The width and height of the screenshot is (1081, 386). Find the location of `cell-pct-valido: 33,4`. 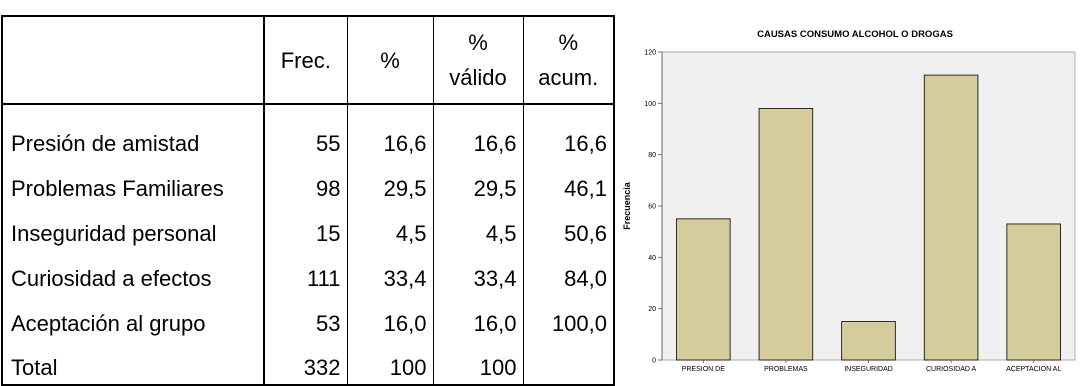

cell-pct-valido: 33,4 is located at coordinates (478, 272).